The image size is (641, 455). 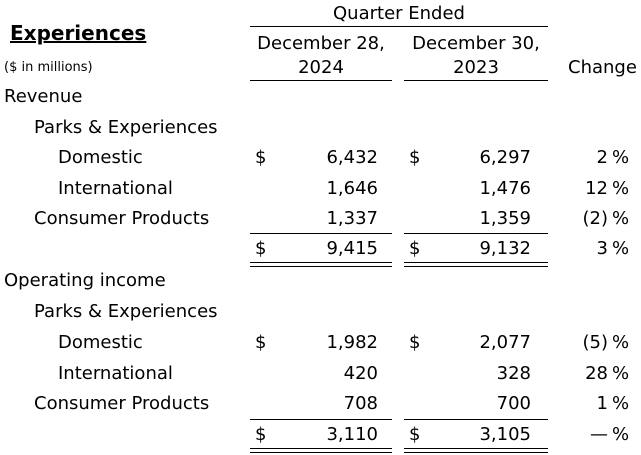 What do you see at coordinates (505, 157) in the screenshot?
I see `revenue-domestic-2023-value: 6,297` at bounding box center [505, 157].